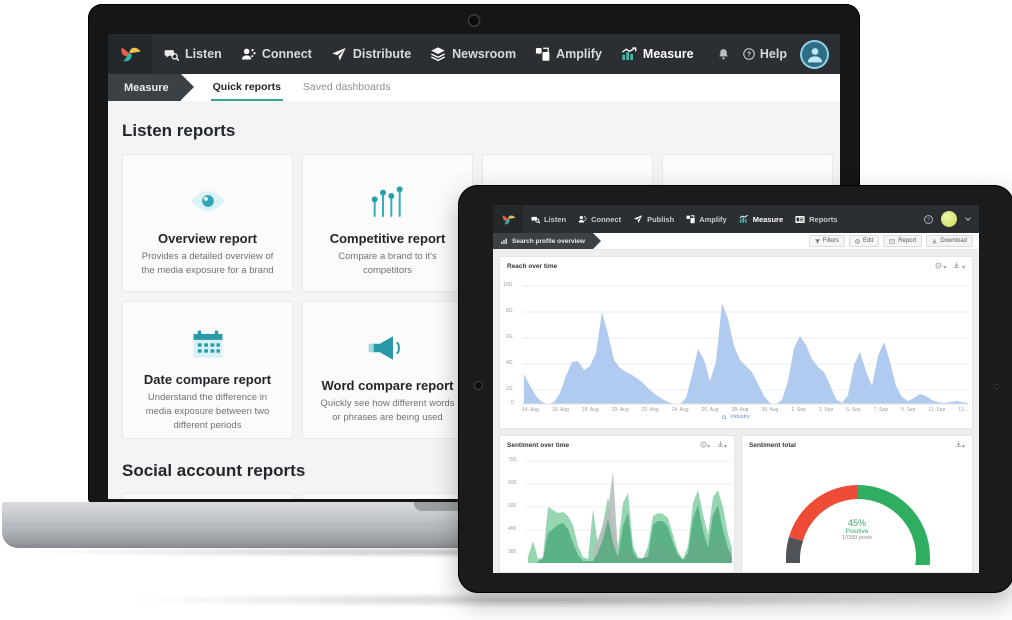 The image size is (1012, 620). What do you see at coordinates (512, 506) in the screenshot?
I see `sentiment-ytick-2: 500` at bounding box center [512, 506].